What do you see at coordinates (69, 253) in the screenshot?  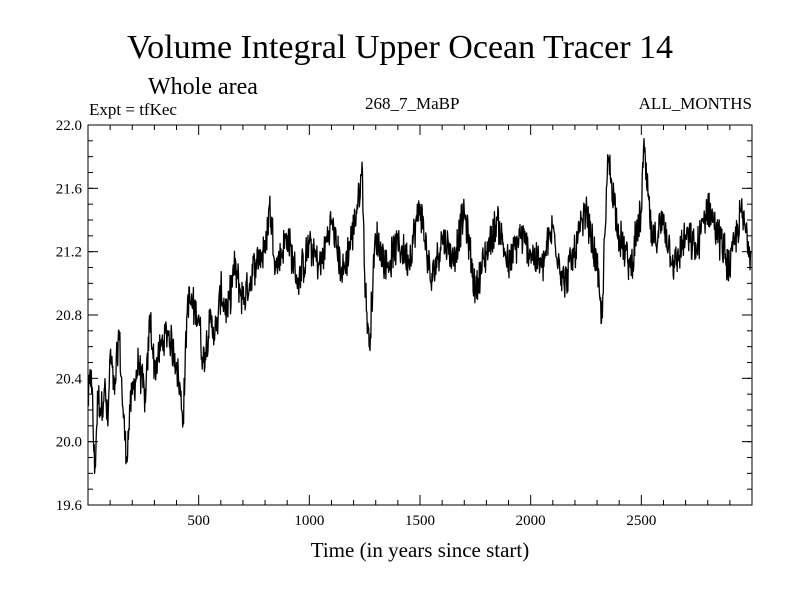 I see `y-tick-label: 21.2` at bounding box center [69, 253].